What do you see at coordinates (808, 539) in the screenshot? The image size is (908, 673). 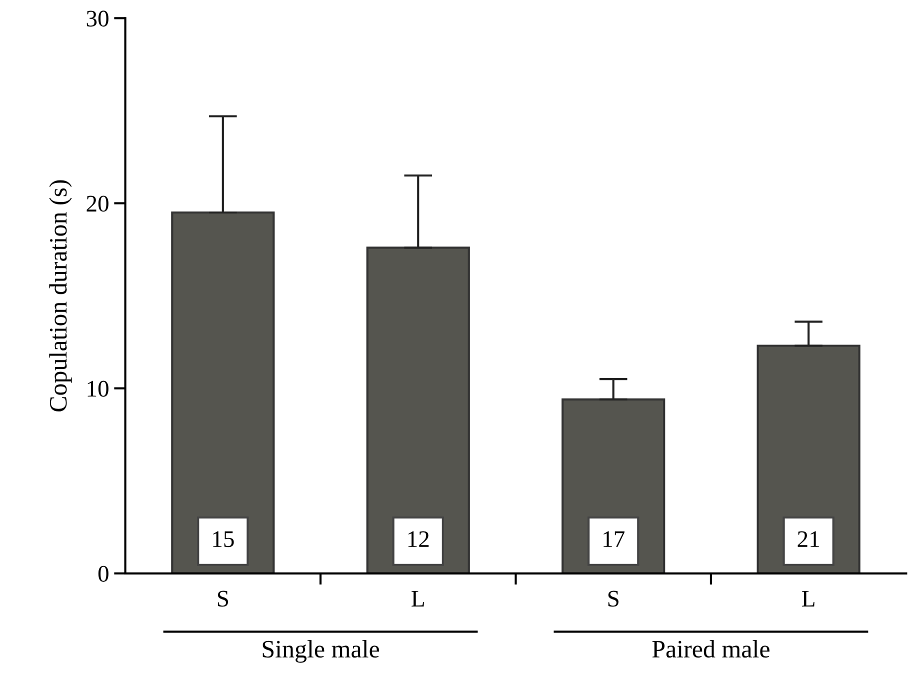 I see `annotation: 21` at bounding box center [808, 539].